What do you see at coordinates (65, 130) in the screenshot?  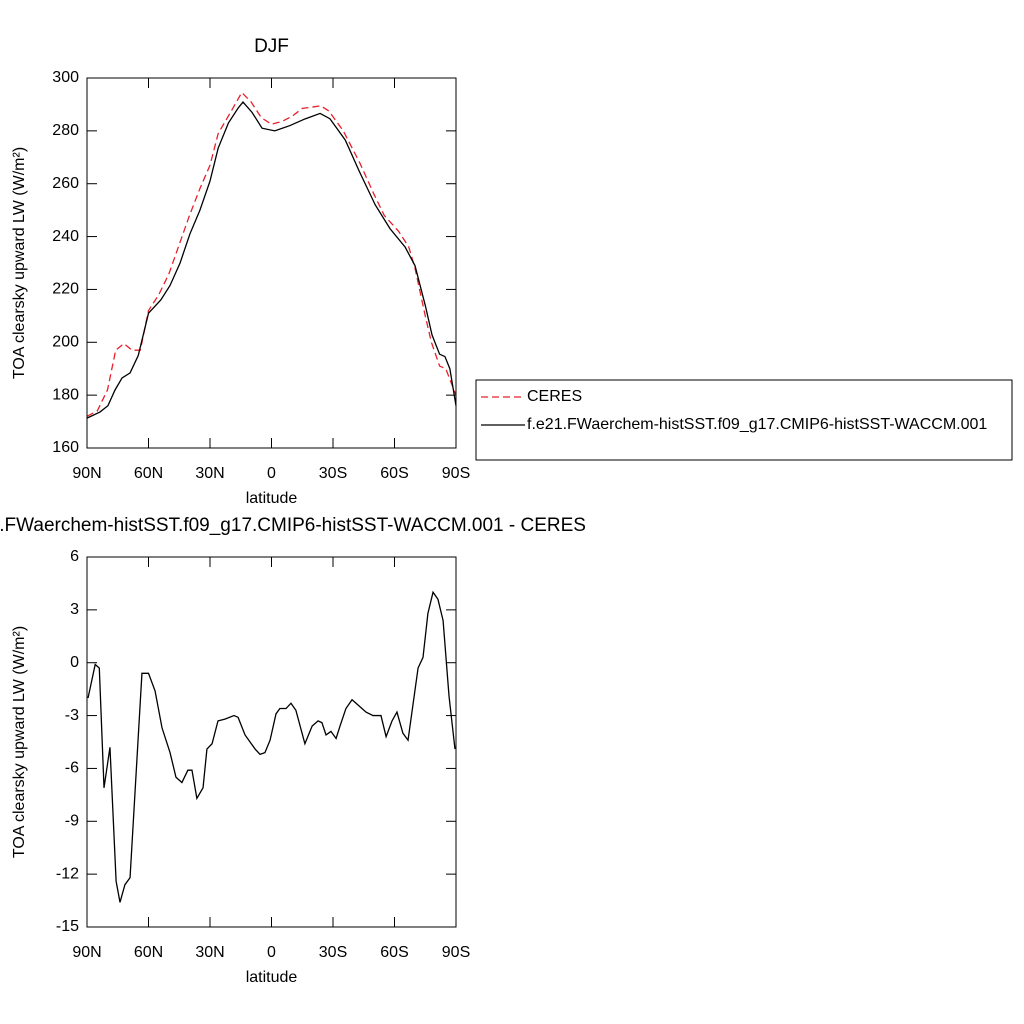 I see `y-tick-label: 280` at bounding box center [65, 130].